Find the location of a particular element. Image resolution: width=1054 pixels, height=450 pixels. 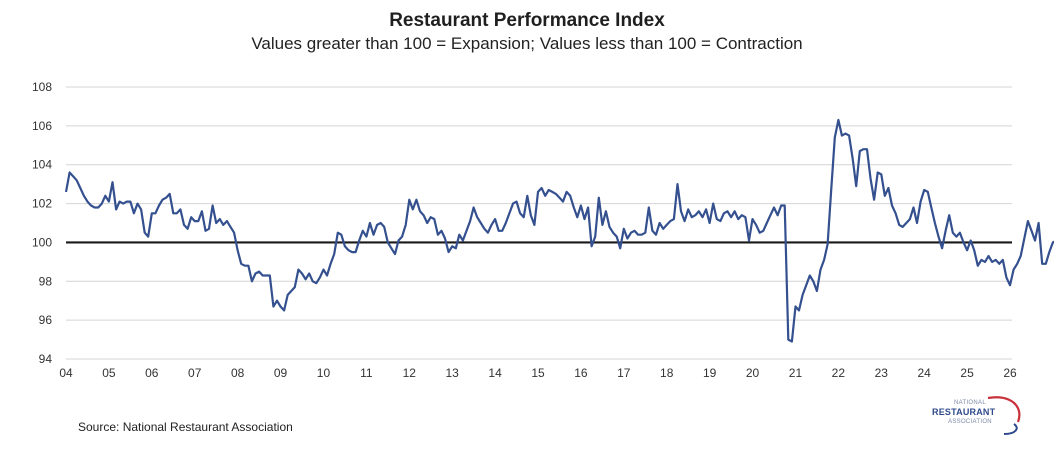

y-tick-label: 94 is located at coordinates (46, 359).